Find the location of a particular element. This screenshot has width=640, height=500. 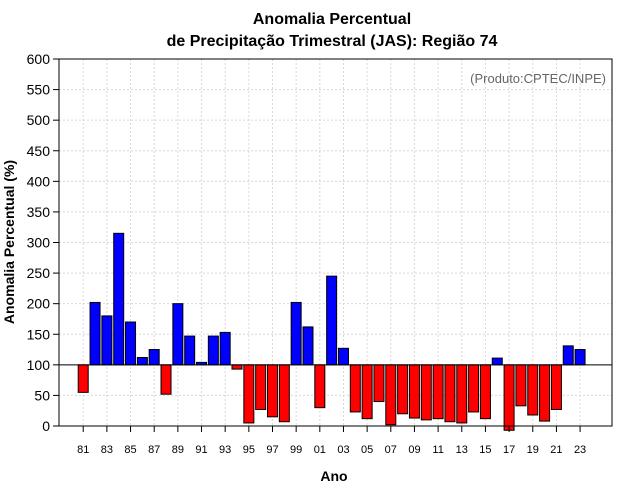

y-tick-label: 50 is located at coordinates (42, 395).